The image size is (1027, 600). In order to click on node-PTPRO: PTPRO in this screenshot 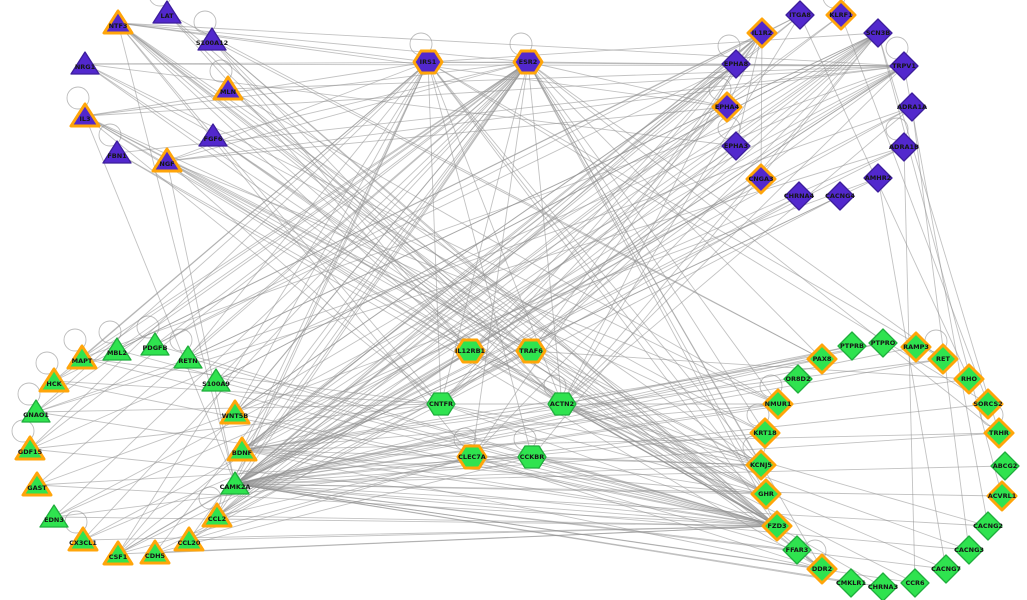, I will do `click(883, 343)`.